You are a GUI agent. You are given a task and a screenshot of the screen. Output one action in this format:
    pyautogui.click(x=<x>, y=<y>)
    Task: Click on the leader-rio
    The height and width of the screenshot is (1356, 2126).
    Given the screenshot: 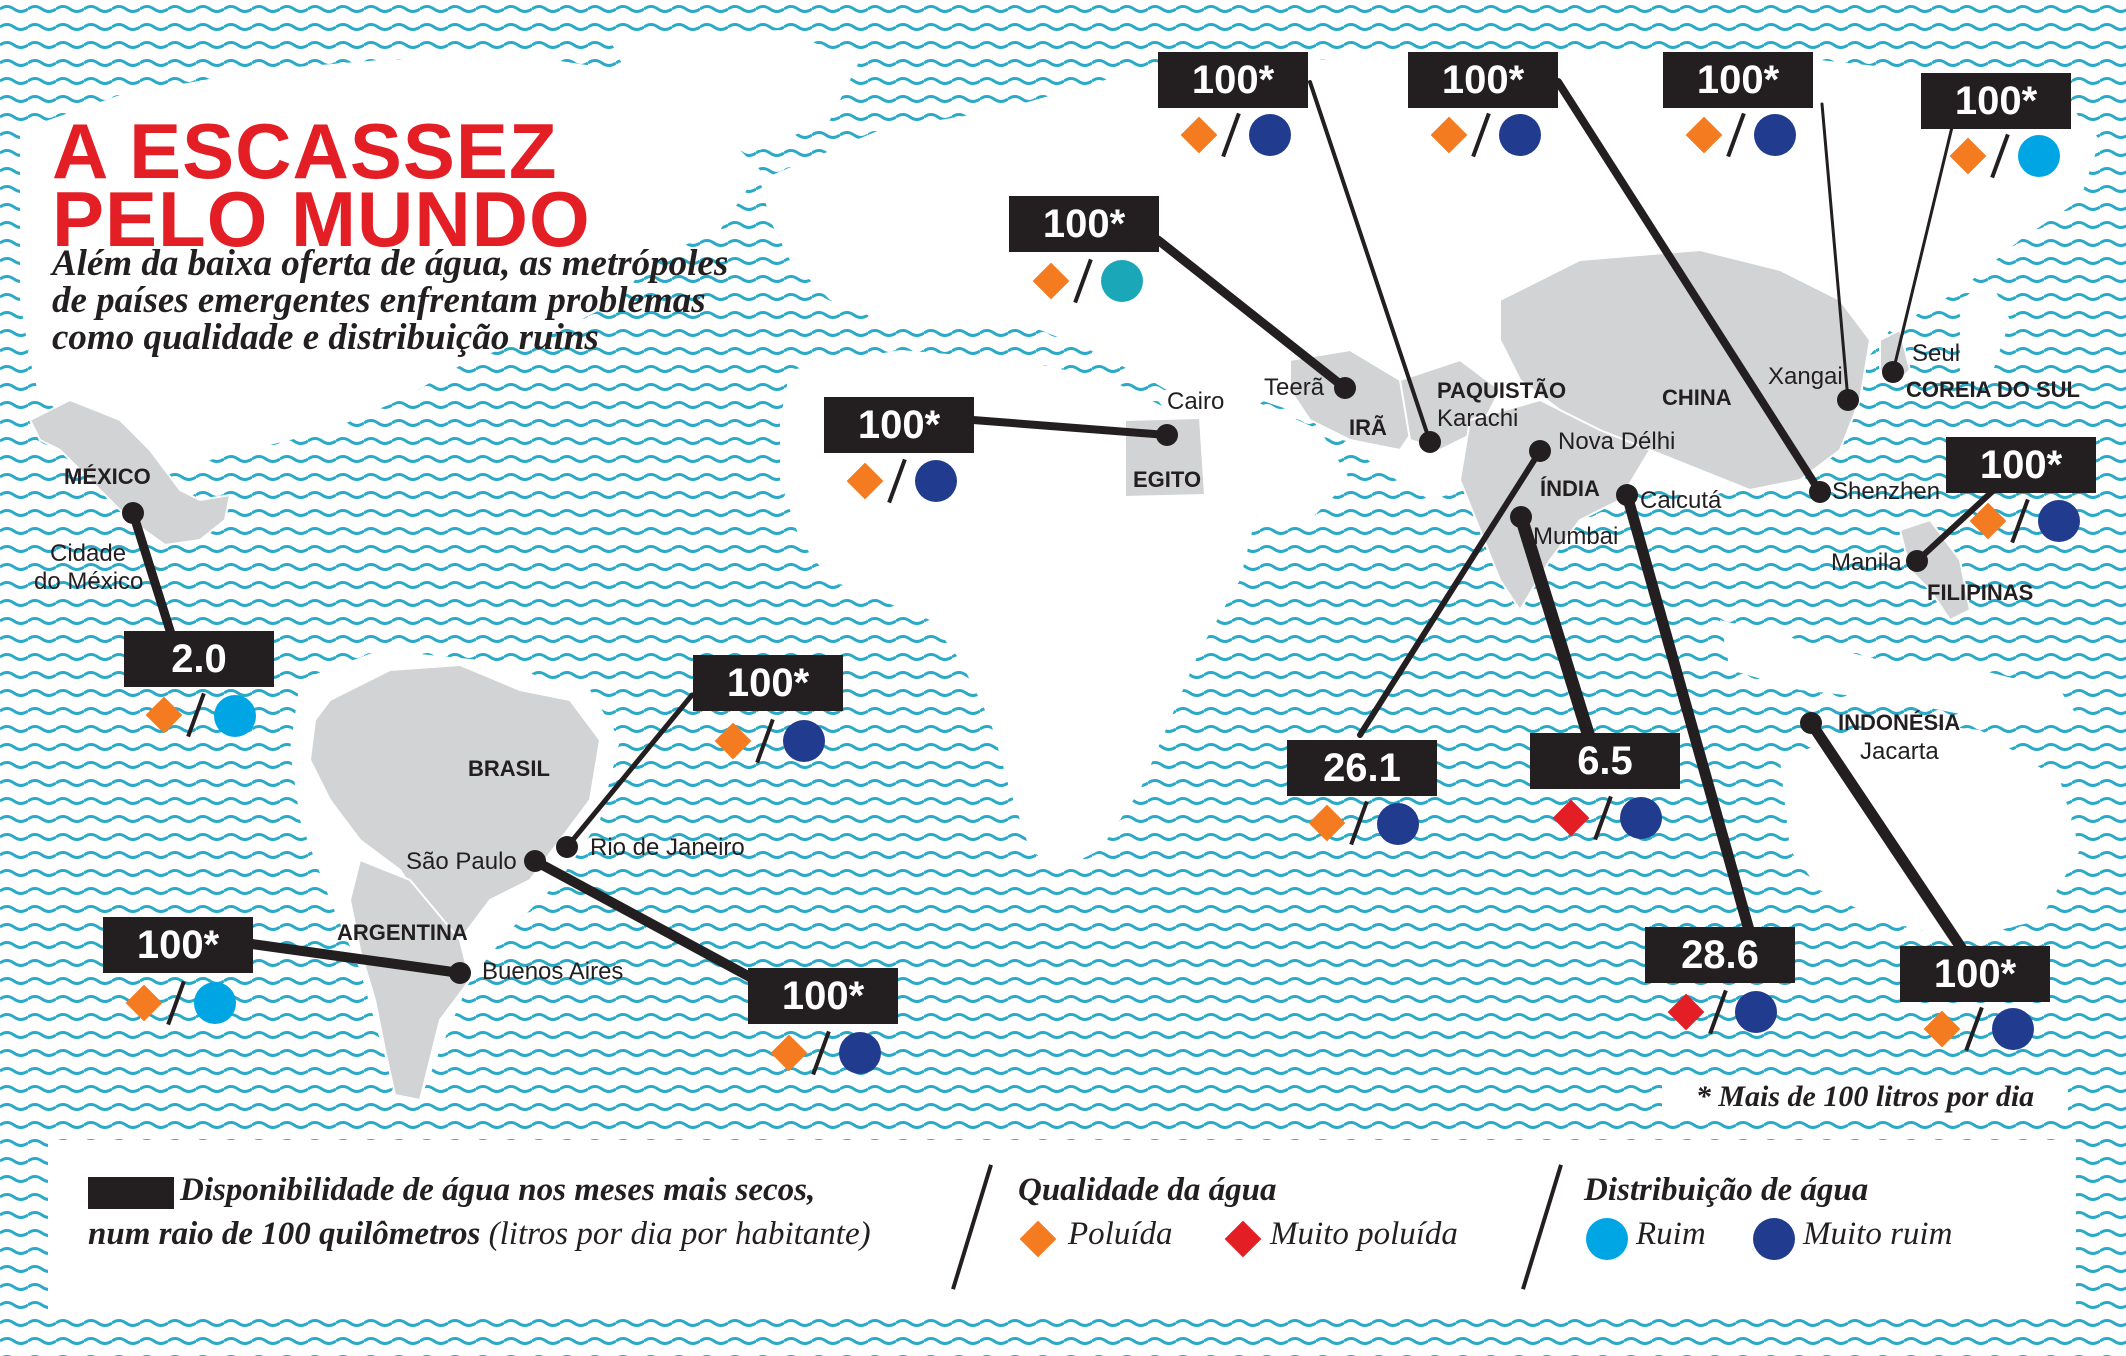 What is the action you would take?
    pyautogui.click(x=629, y=771)
    